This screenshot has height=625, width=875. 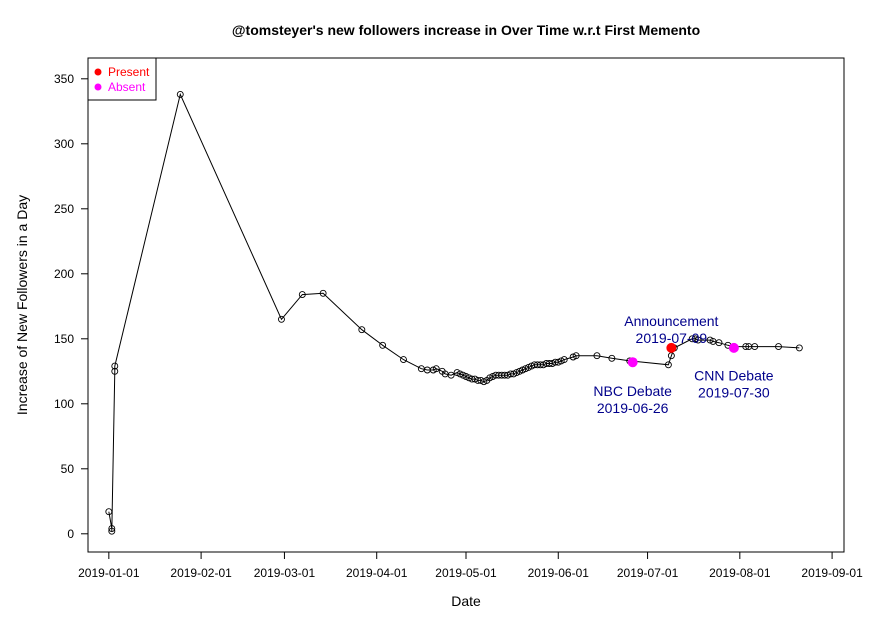 I want to click on annotation-label: Announcement 2019-07-09, so click(x=671, y=329).